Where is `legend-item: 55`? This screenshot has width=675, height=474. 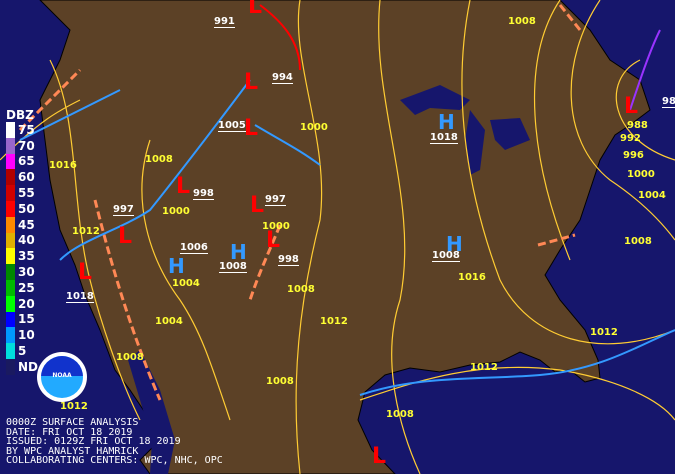 legend-item: 55 is located at coordinates (31, 193).